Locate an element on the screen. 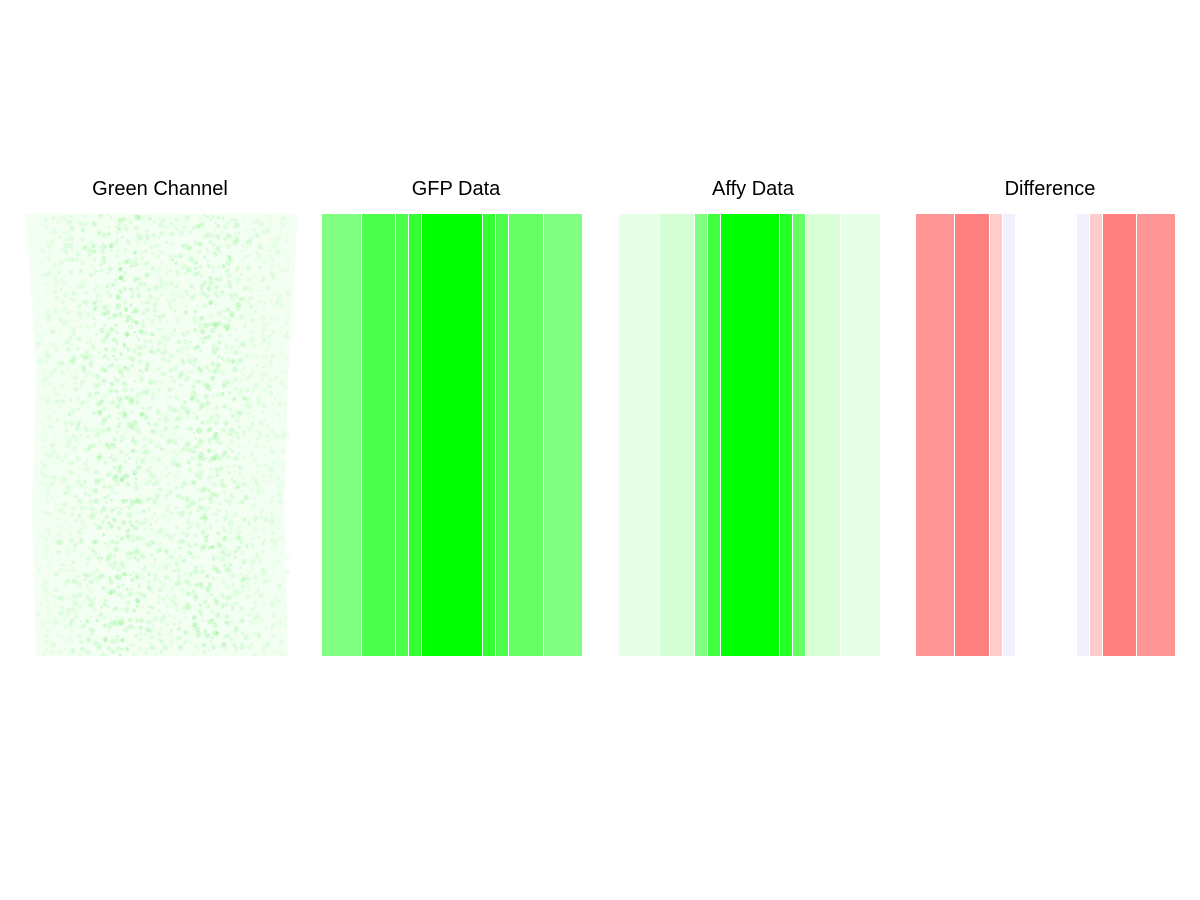 This screenshot has width=1200, height=900. difference-heatmap is located at coordinates (1045, 435).